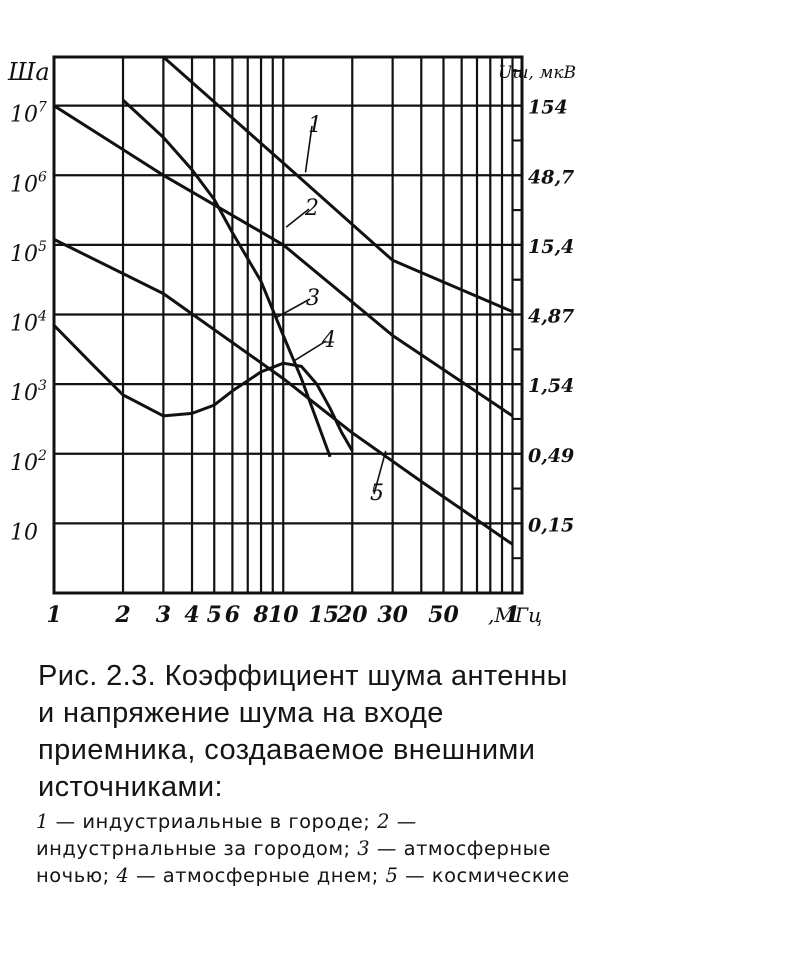  What do you see at coordinates (537, 73) in the screenshot?
I see `y-axis-right-label: Uш, мкВ` at bounding box center [537, 73].